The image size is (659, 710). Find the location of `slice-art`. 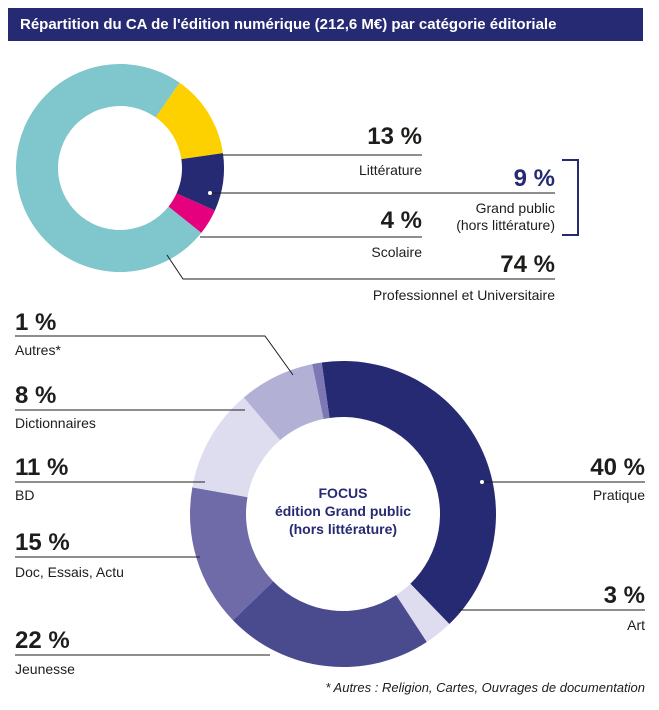

slice-art is located at coordinates (423, 613).